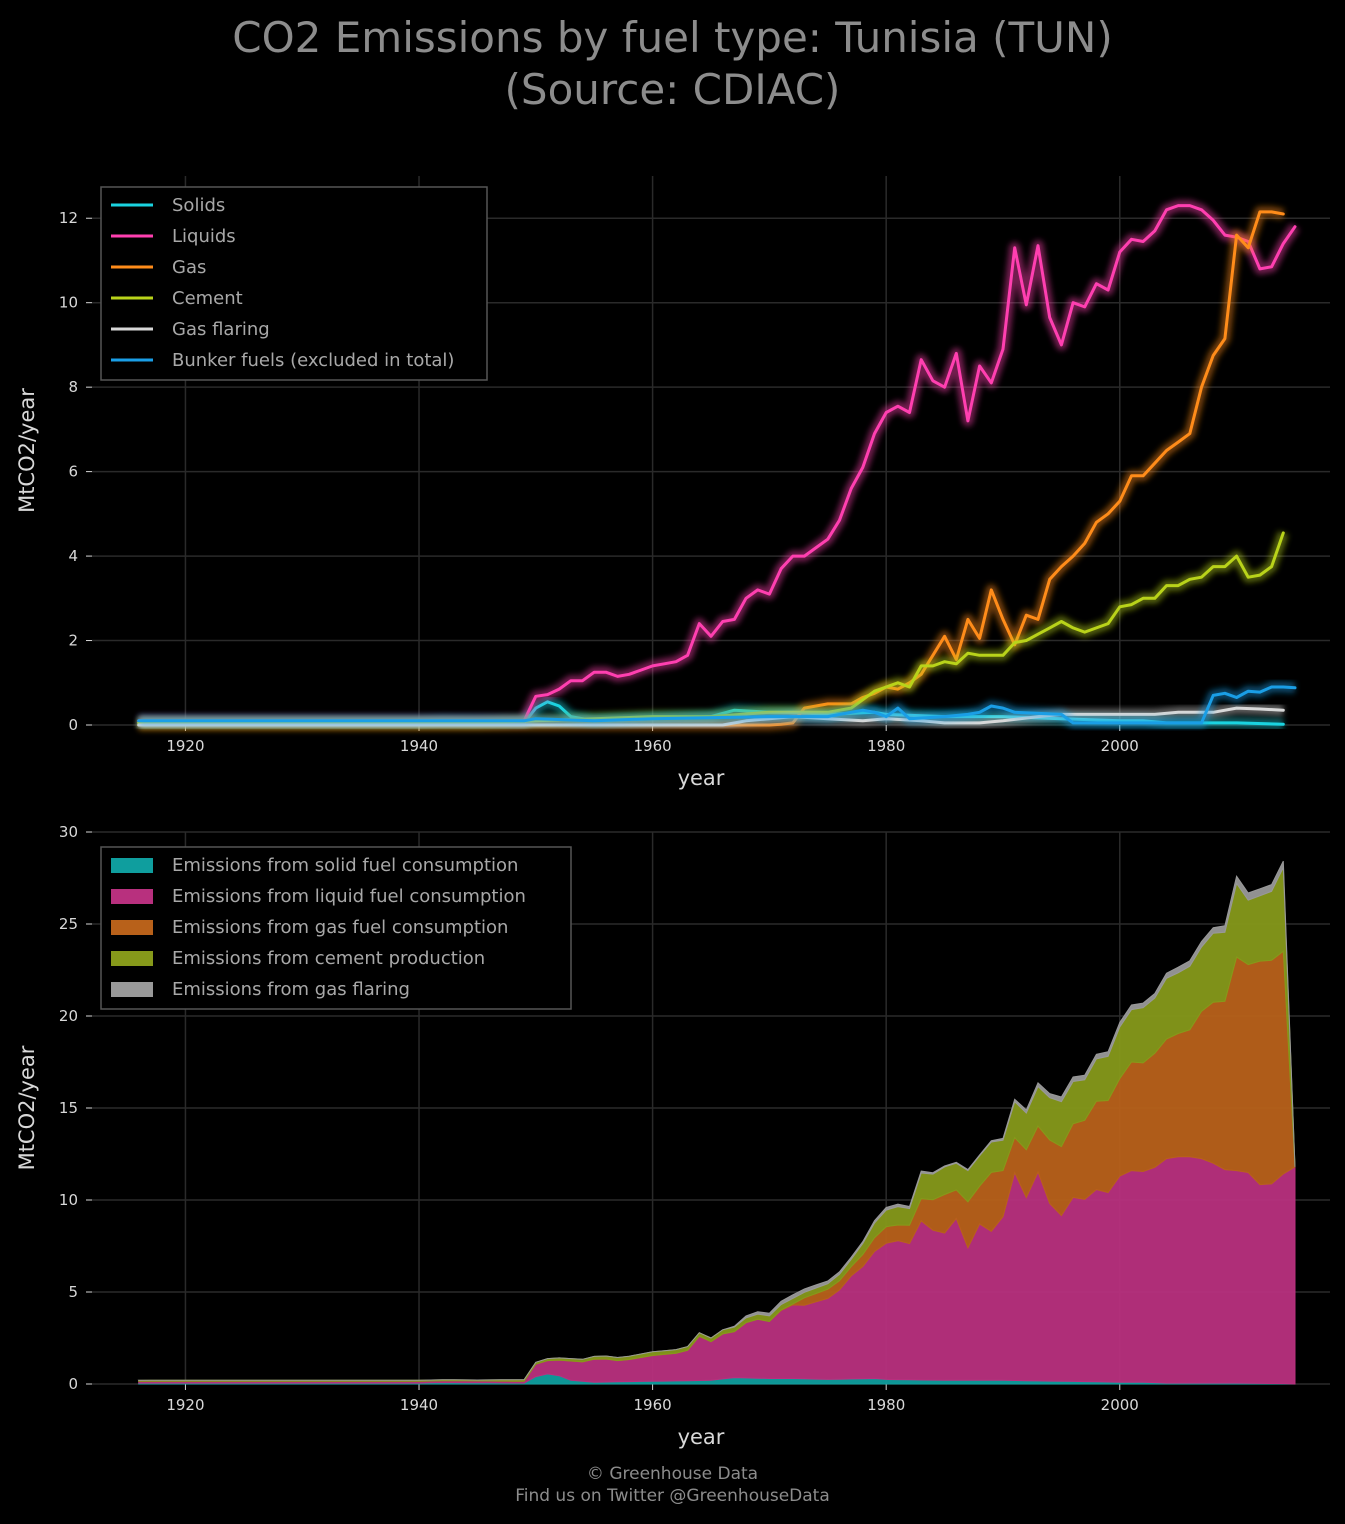 Image resolution: width=1345 pixels, height=1524 pixels. Describe the element at coordinates (221, 329) in the screenshot. I see `legend-label: Gas flaring` at that location.